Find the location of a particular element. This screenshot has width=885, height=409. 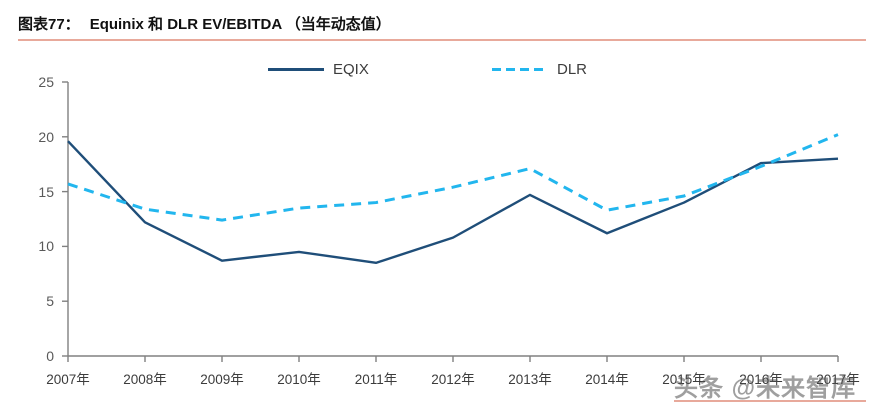

page-title: Equinix 和 DLR EV/EBITDA （当年动态值） is located at coordinates (240, 24).